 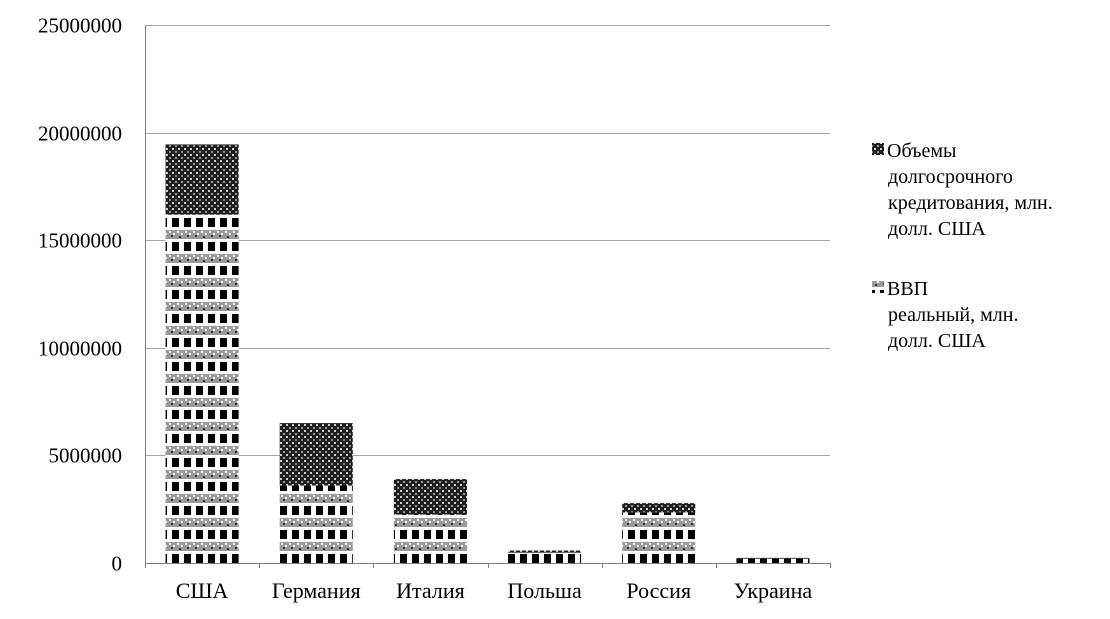 I want to click on y-tick-label: 5000000, so click(x=86, y=456).